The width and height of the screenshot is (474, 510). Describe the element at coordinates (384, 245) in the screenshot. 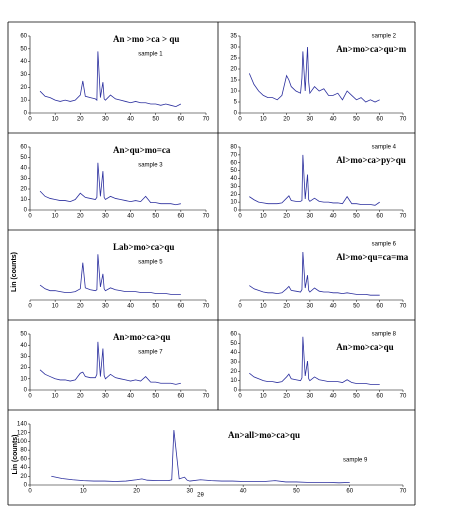

I see `sample-label: sample 6` at that location.